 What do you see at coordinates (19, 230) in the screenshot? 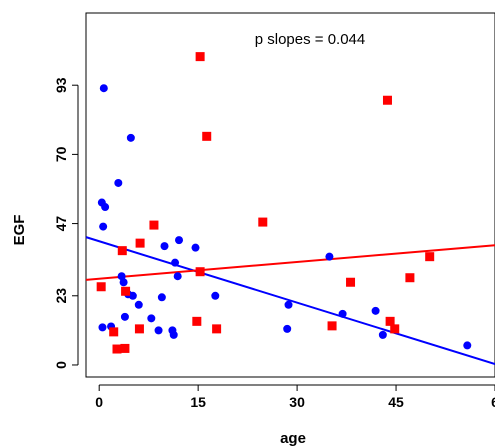
I see `y-axis-title: EGF` at bounding box center [19, 230].